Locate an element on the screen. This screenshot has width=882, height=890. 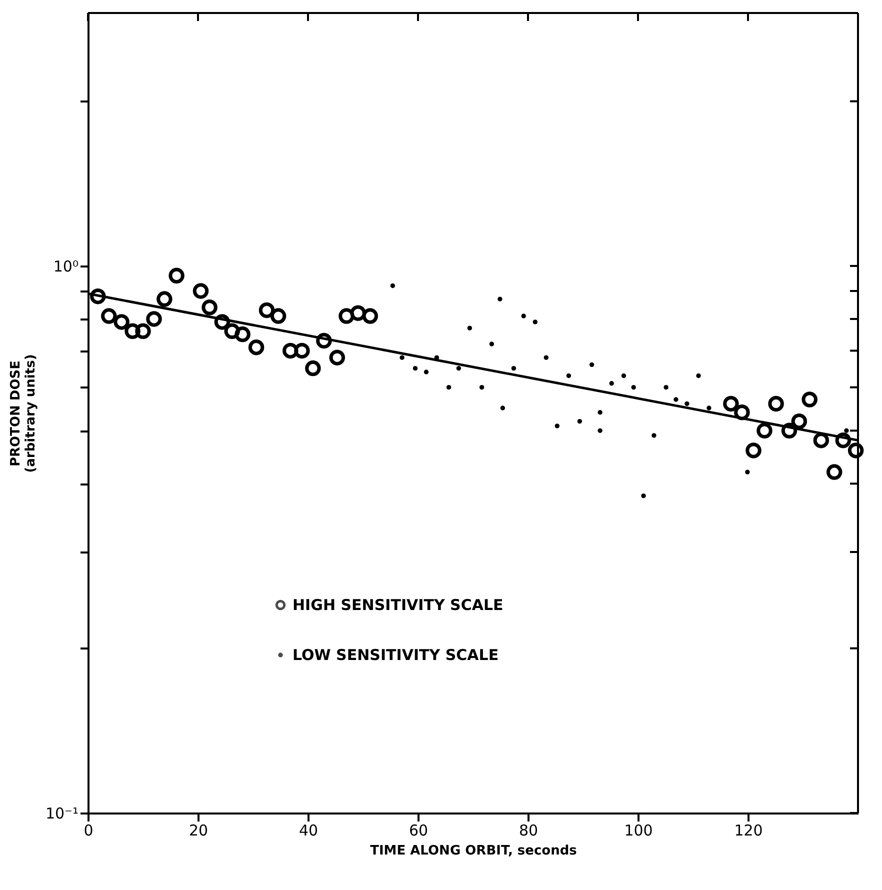
x-tick-label: 120 is located at coordinates (748, 831).